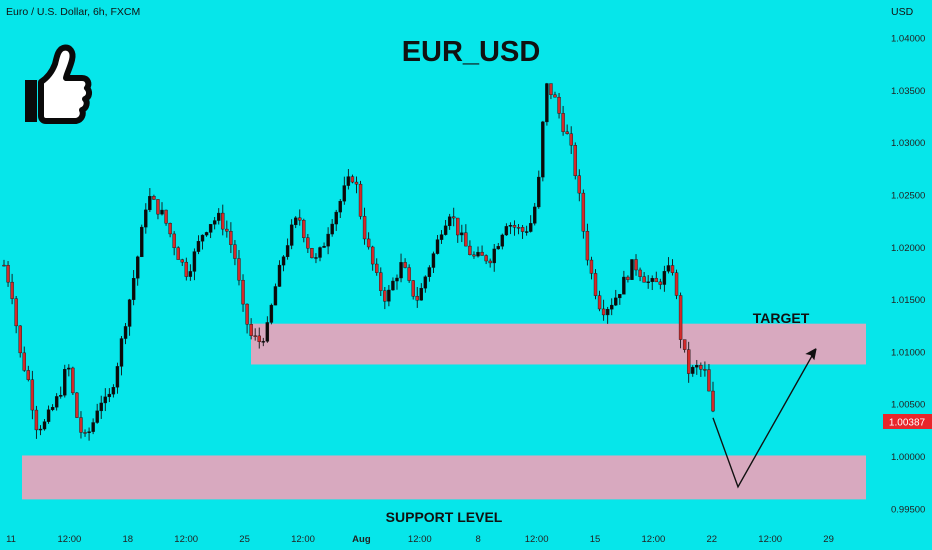 The image size is (932, 550). I want to click on currency-label: USD, so click(902, 12).